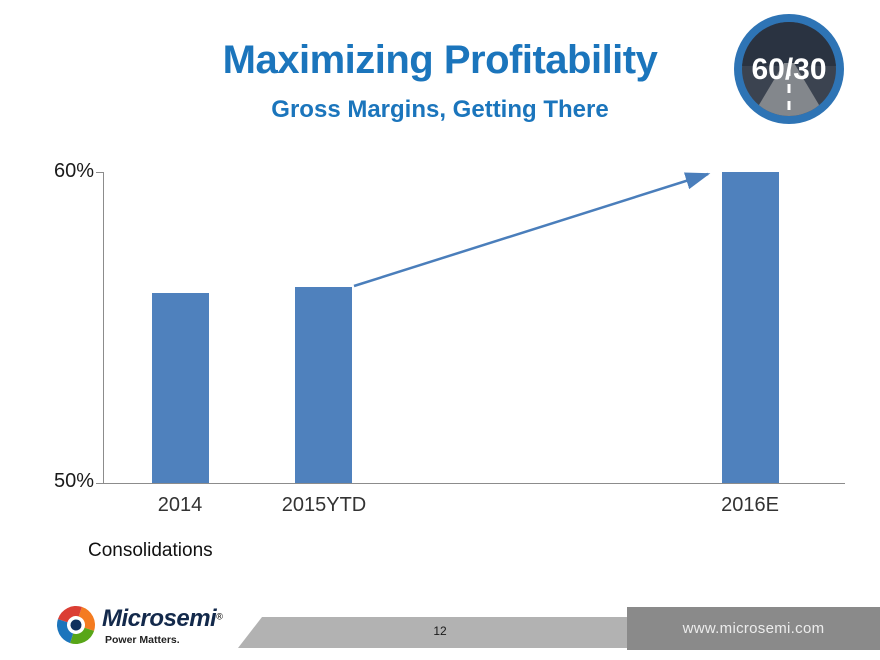 This screenshot has width=880, height=660. Describe the element at coordinates (440, 60) in the screenshot. I see `slide-title: Maximizing Profitability` at that location.